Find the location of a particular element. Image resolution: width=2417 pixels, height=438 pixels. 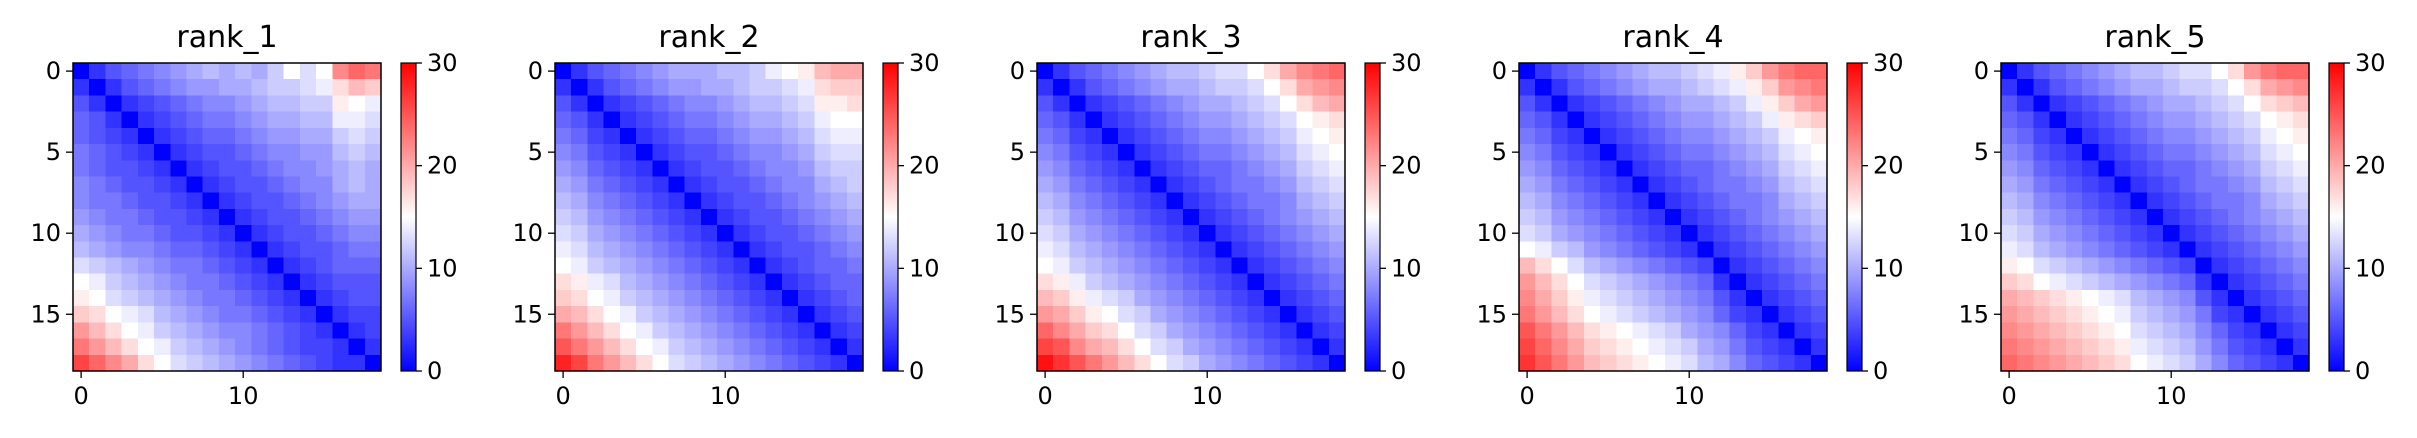

colorbar is located at coordinates (408, 217).